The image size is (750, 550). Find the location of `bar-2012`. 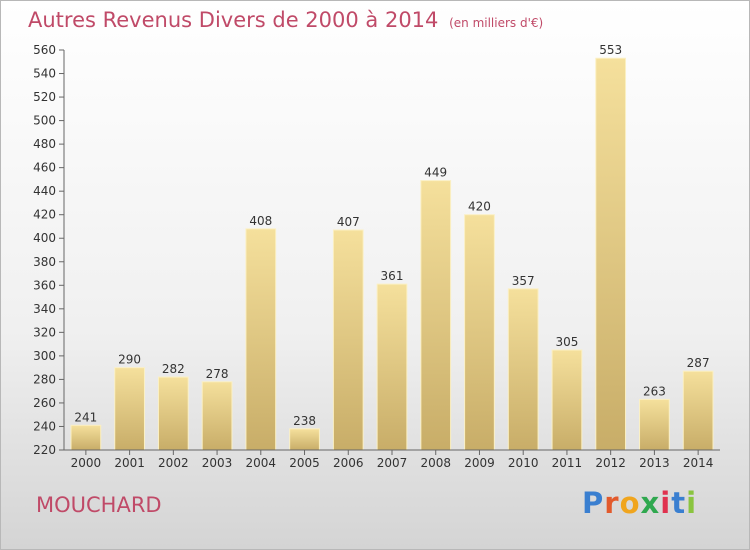

bar-2012 is located at coordinates (611, 254).